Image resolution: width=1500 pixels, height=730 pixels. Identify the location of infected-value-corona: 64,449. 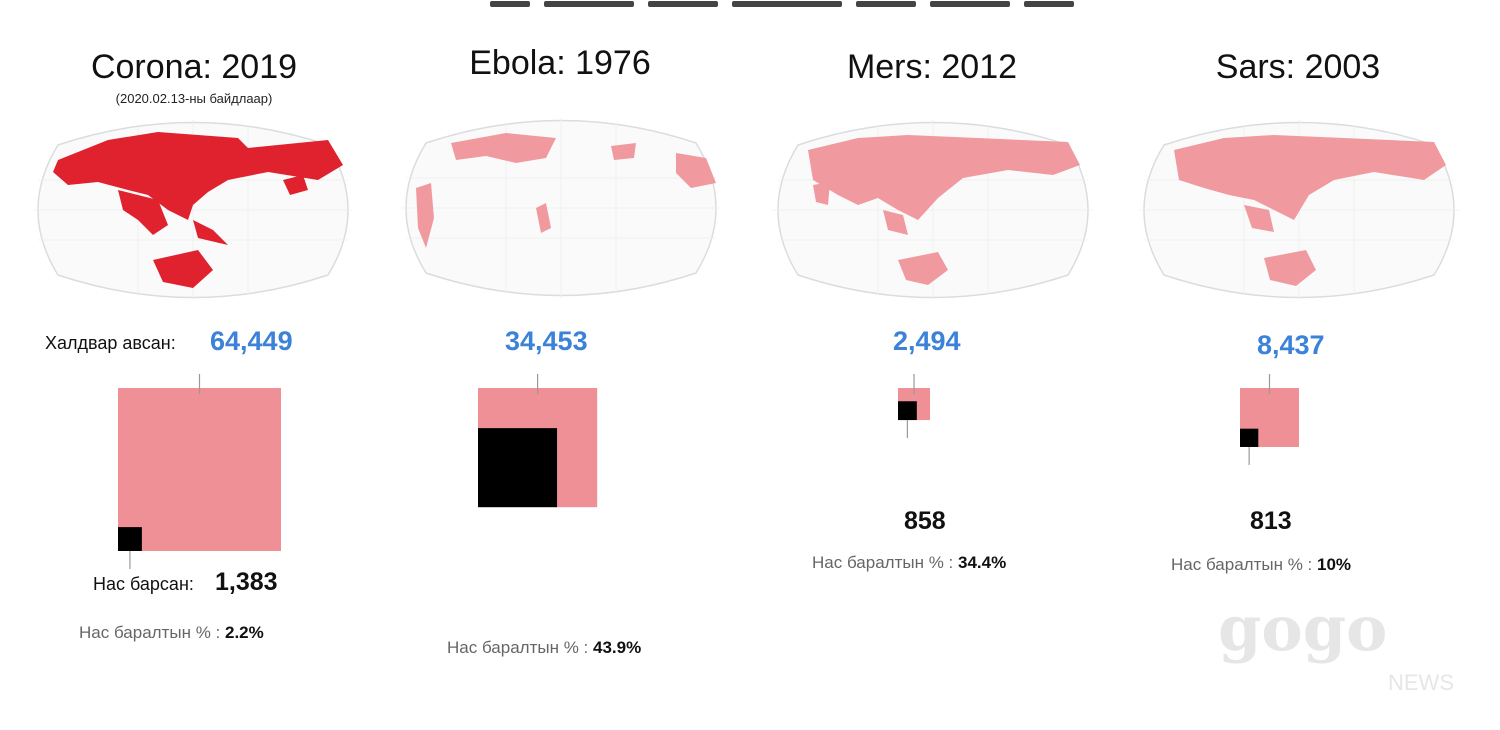
(251, 341).